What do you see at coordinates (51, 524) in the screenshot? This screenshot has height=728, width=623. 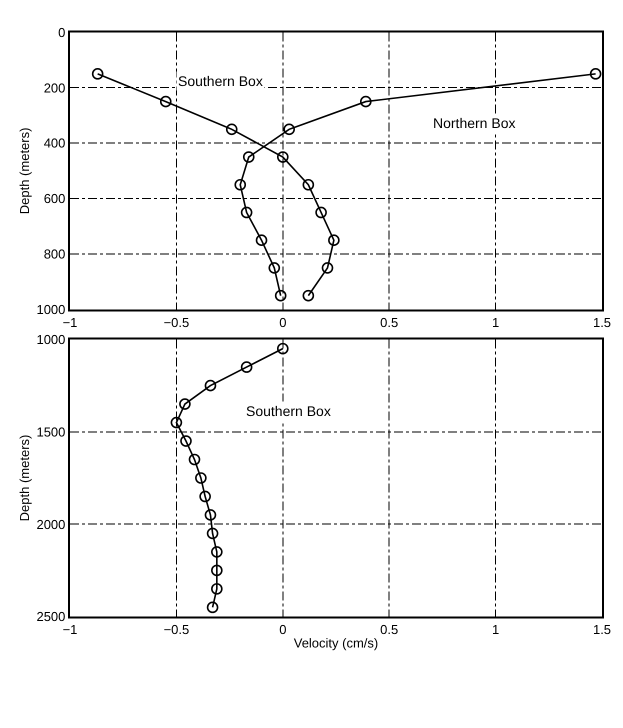 I see `y-tick-label: 2000` at bounding box center [51, 524].